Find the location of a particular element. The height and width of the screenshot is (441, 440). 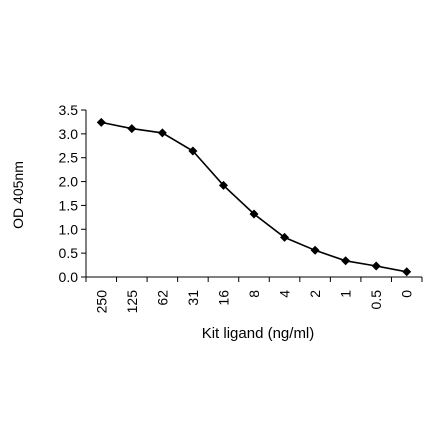

y-tick-label: 3.0 is located at coordinates (69, 134).